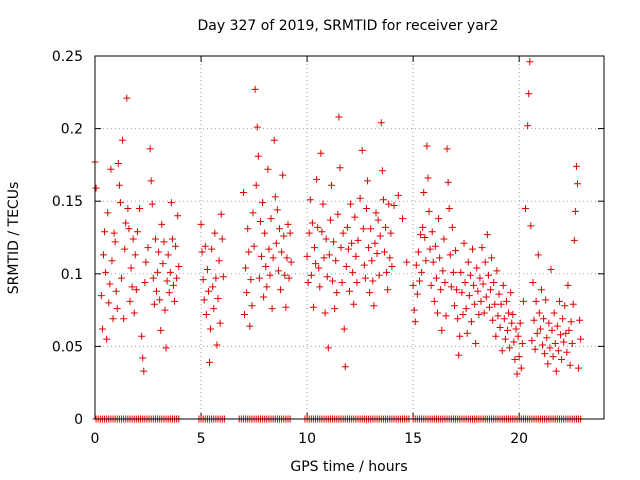 Image resolution: width=640 pixels, height=480 pixels. Describe the element at coordinates (67, 202) in the screenshot. I see `y-tick-label: 0.15` at that location.